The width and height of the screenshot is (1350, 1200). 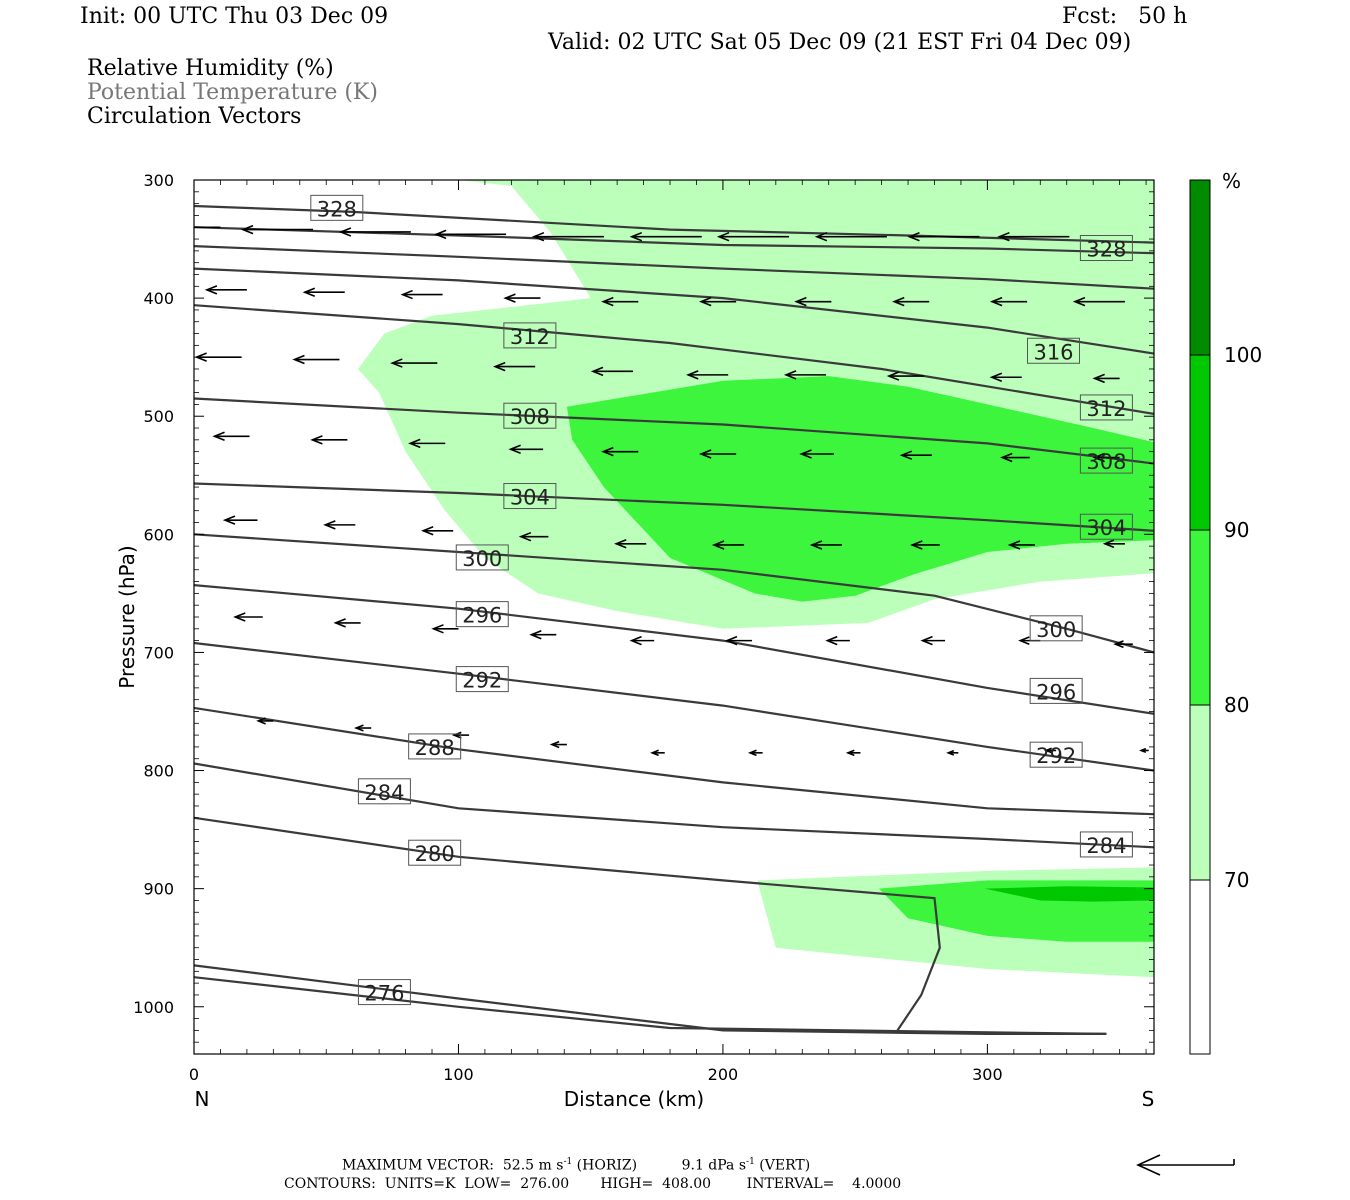 I want to click on theta-label-text: 312, so click(x=530, y=337).